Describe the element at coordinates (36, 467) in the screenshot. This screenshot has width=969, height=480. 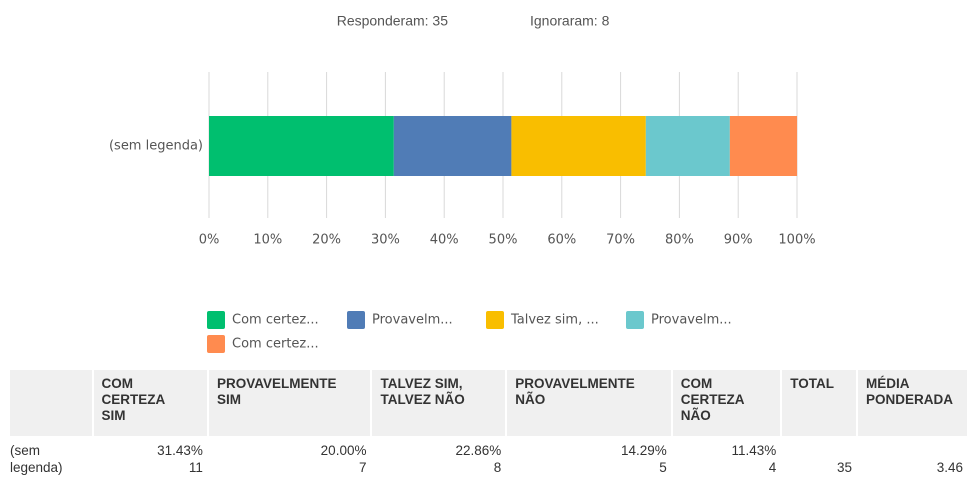
I see `row-label-line: legenda)` at that location.